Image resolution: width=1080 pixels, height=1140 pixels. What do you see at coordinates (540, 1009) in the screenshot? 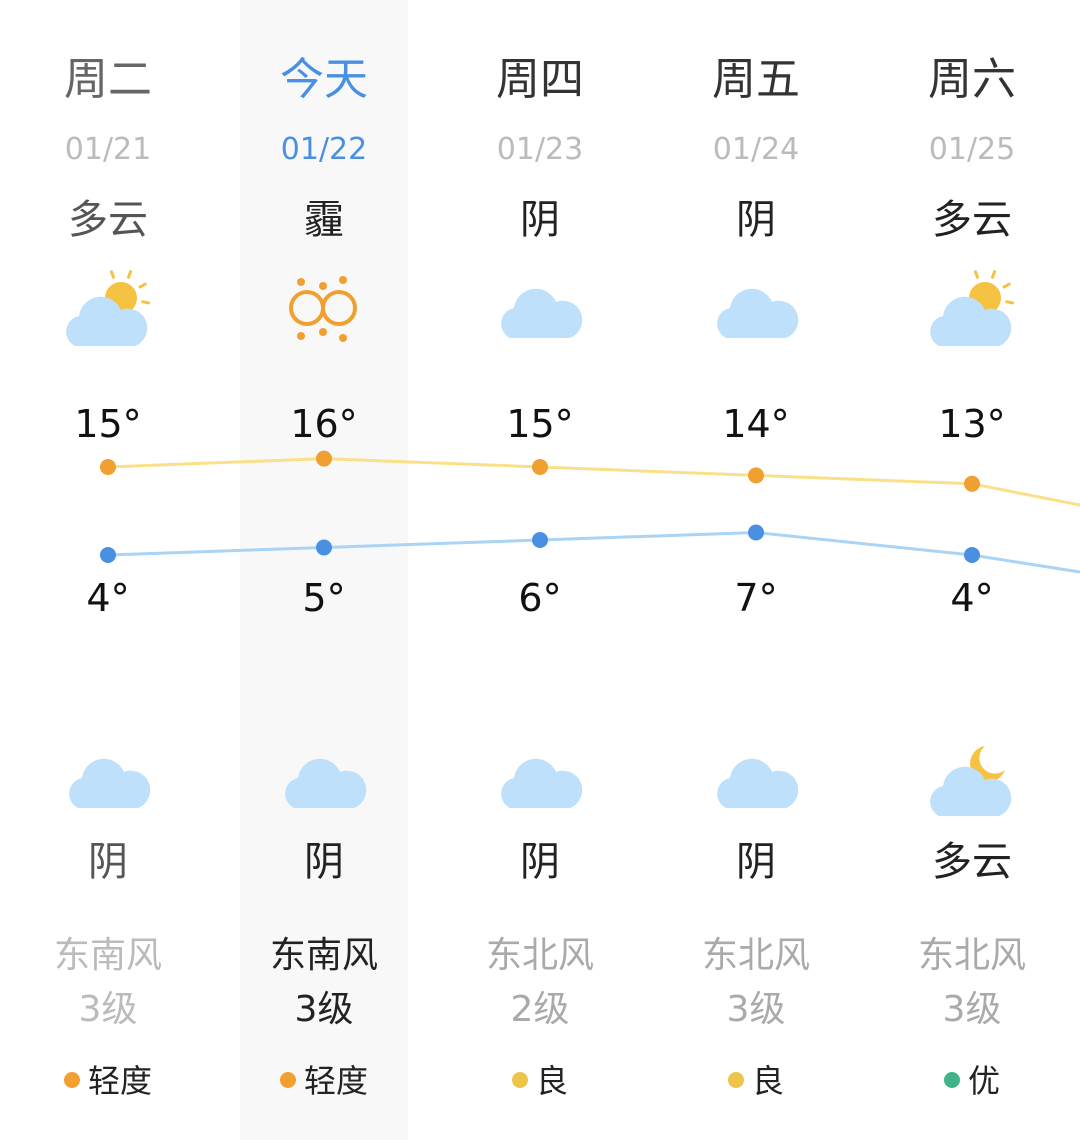
I see `wind-level: 2级` at bounding box center [540, 1009].